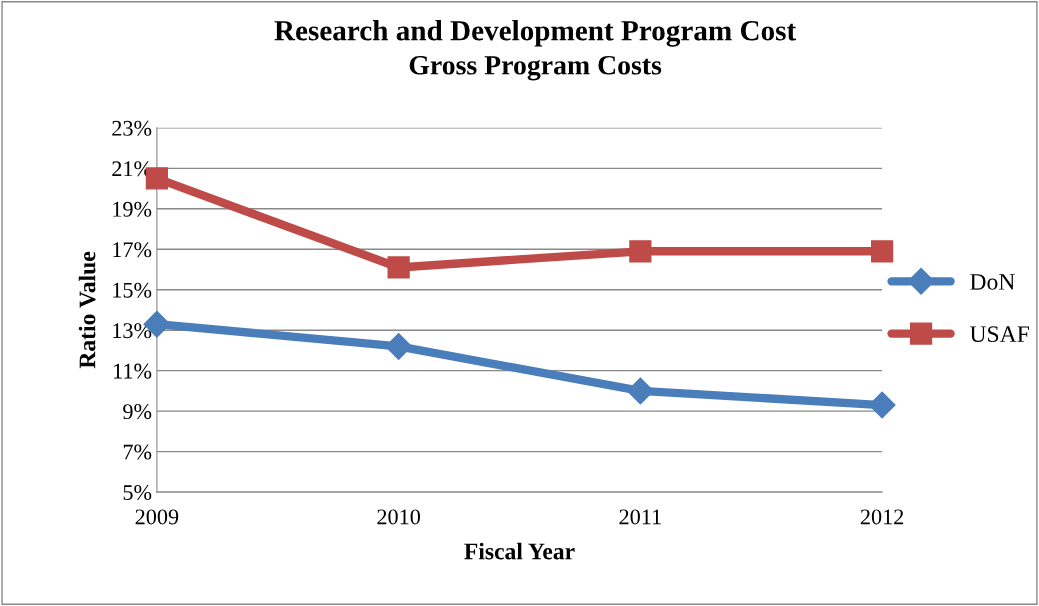 The height and width of the screenshot is (606, 1039). Describe the element at coordinates (132, 128) in the screenshot. I see `y-tick-label: 23%` at that location.